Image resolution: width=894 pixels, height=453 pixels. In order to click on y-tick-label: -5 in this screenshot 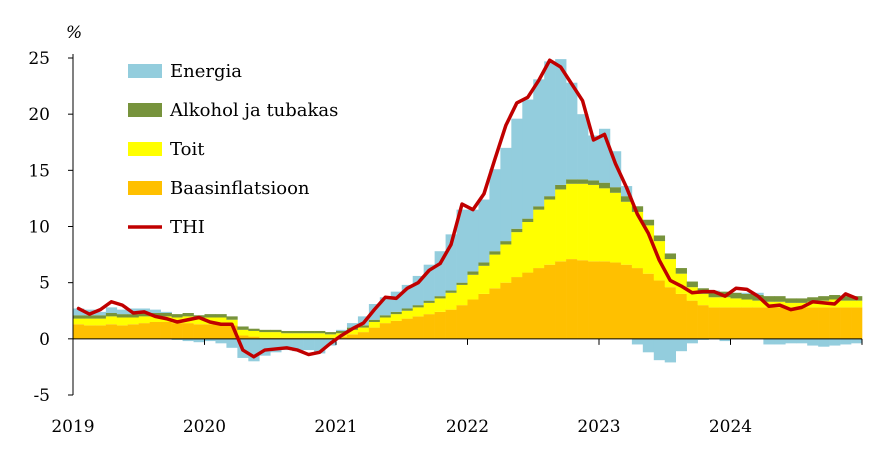, I will do `click(41, 396)`.